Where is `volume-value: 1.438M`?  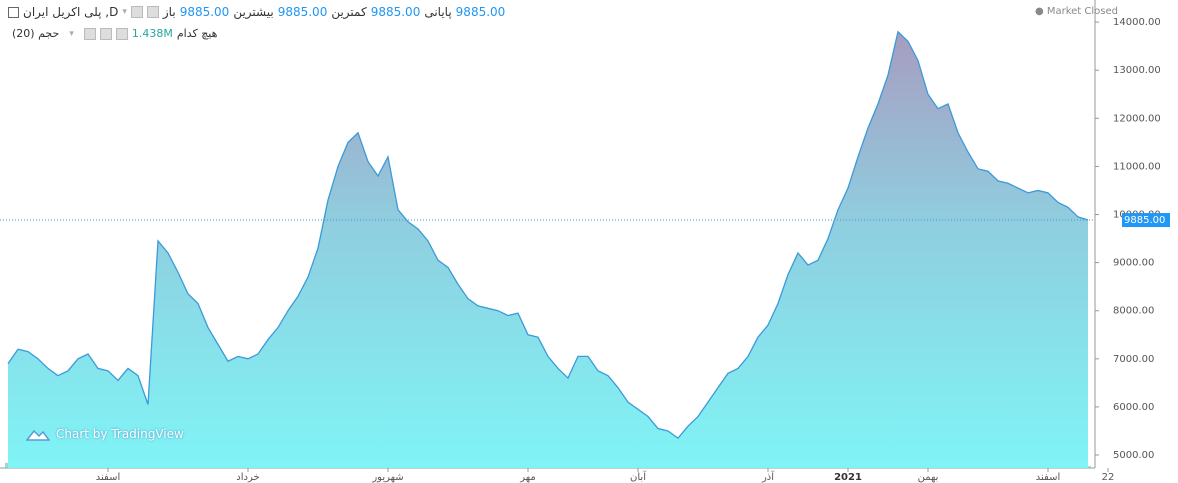
volume-value: 1.438M is located at coordinates (152, 33).